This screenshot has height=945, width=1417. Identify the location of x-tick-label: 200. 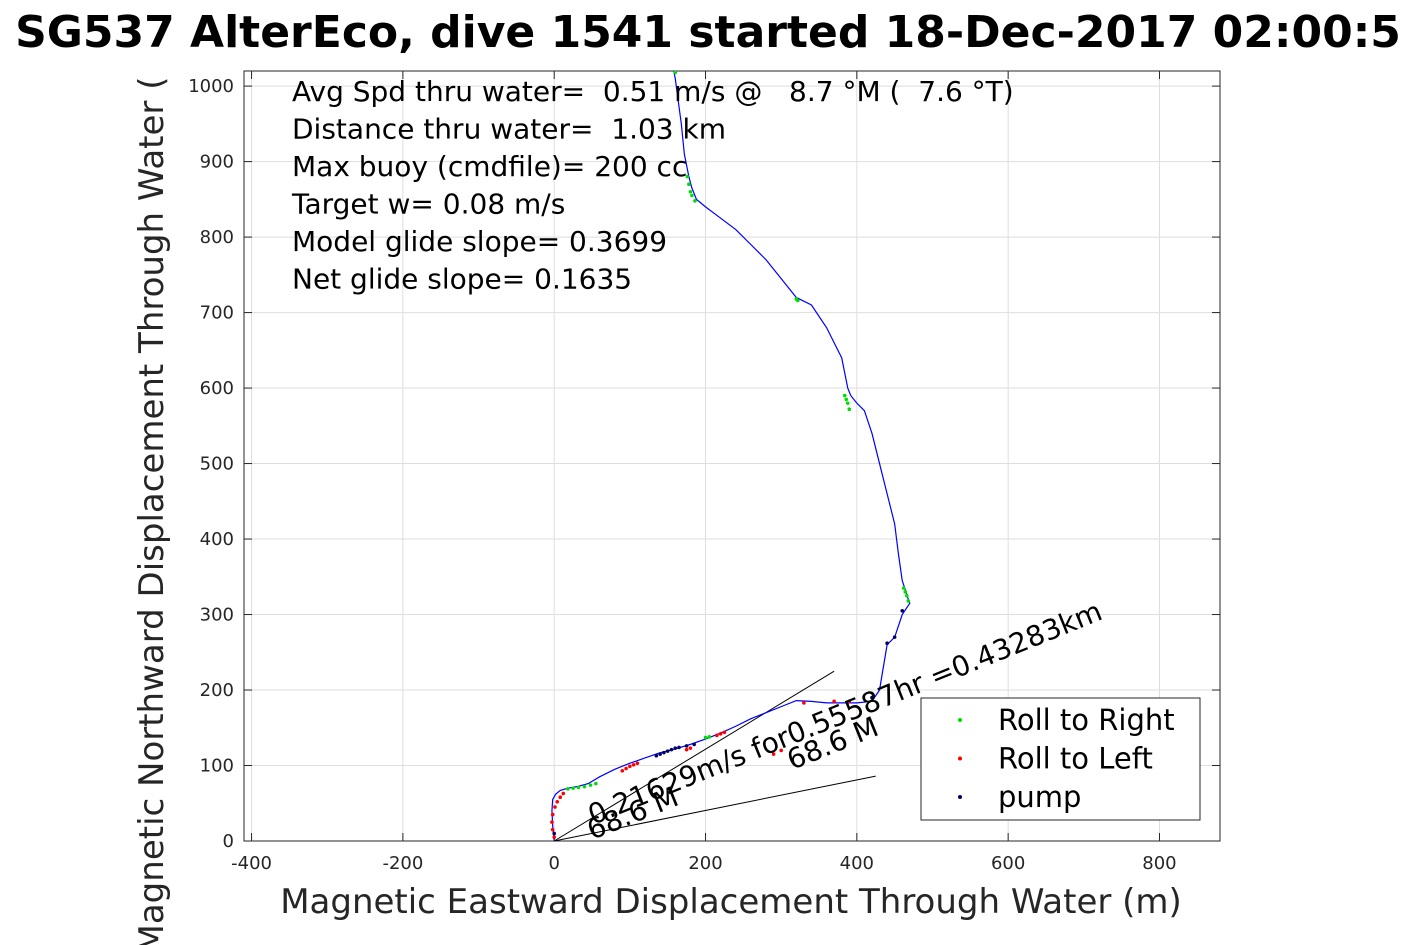
(705, 863).